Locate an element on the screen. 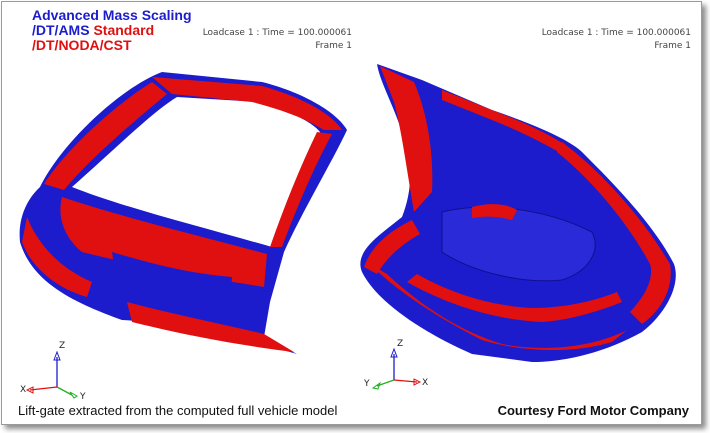 Image resolution: width=710 pixels, height=433 pixels. left-window-opening is located at coordinates (196, 172).